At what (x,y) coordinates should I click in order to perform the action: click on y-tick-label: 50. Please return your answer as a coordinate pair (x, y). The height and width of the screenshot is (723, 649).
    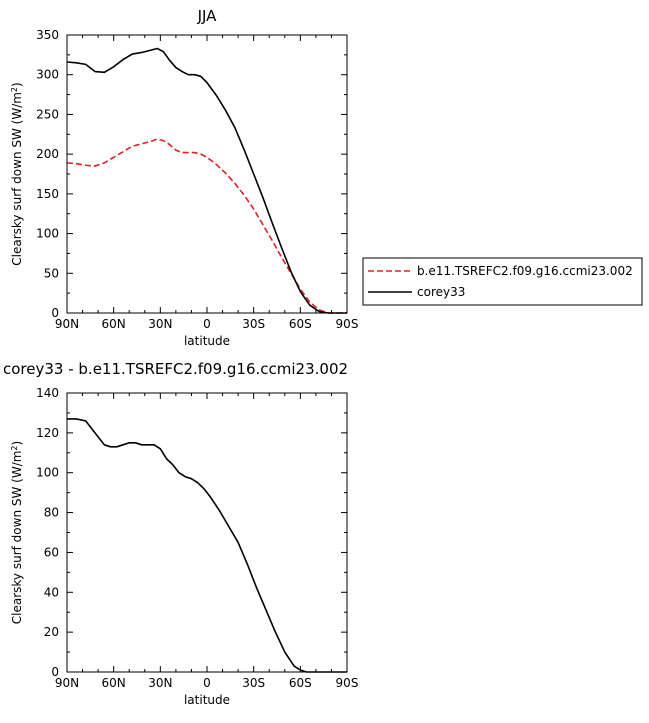
    Looking at the image, I should click on (51, 273).